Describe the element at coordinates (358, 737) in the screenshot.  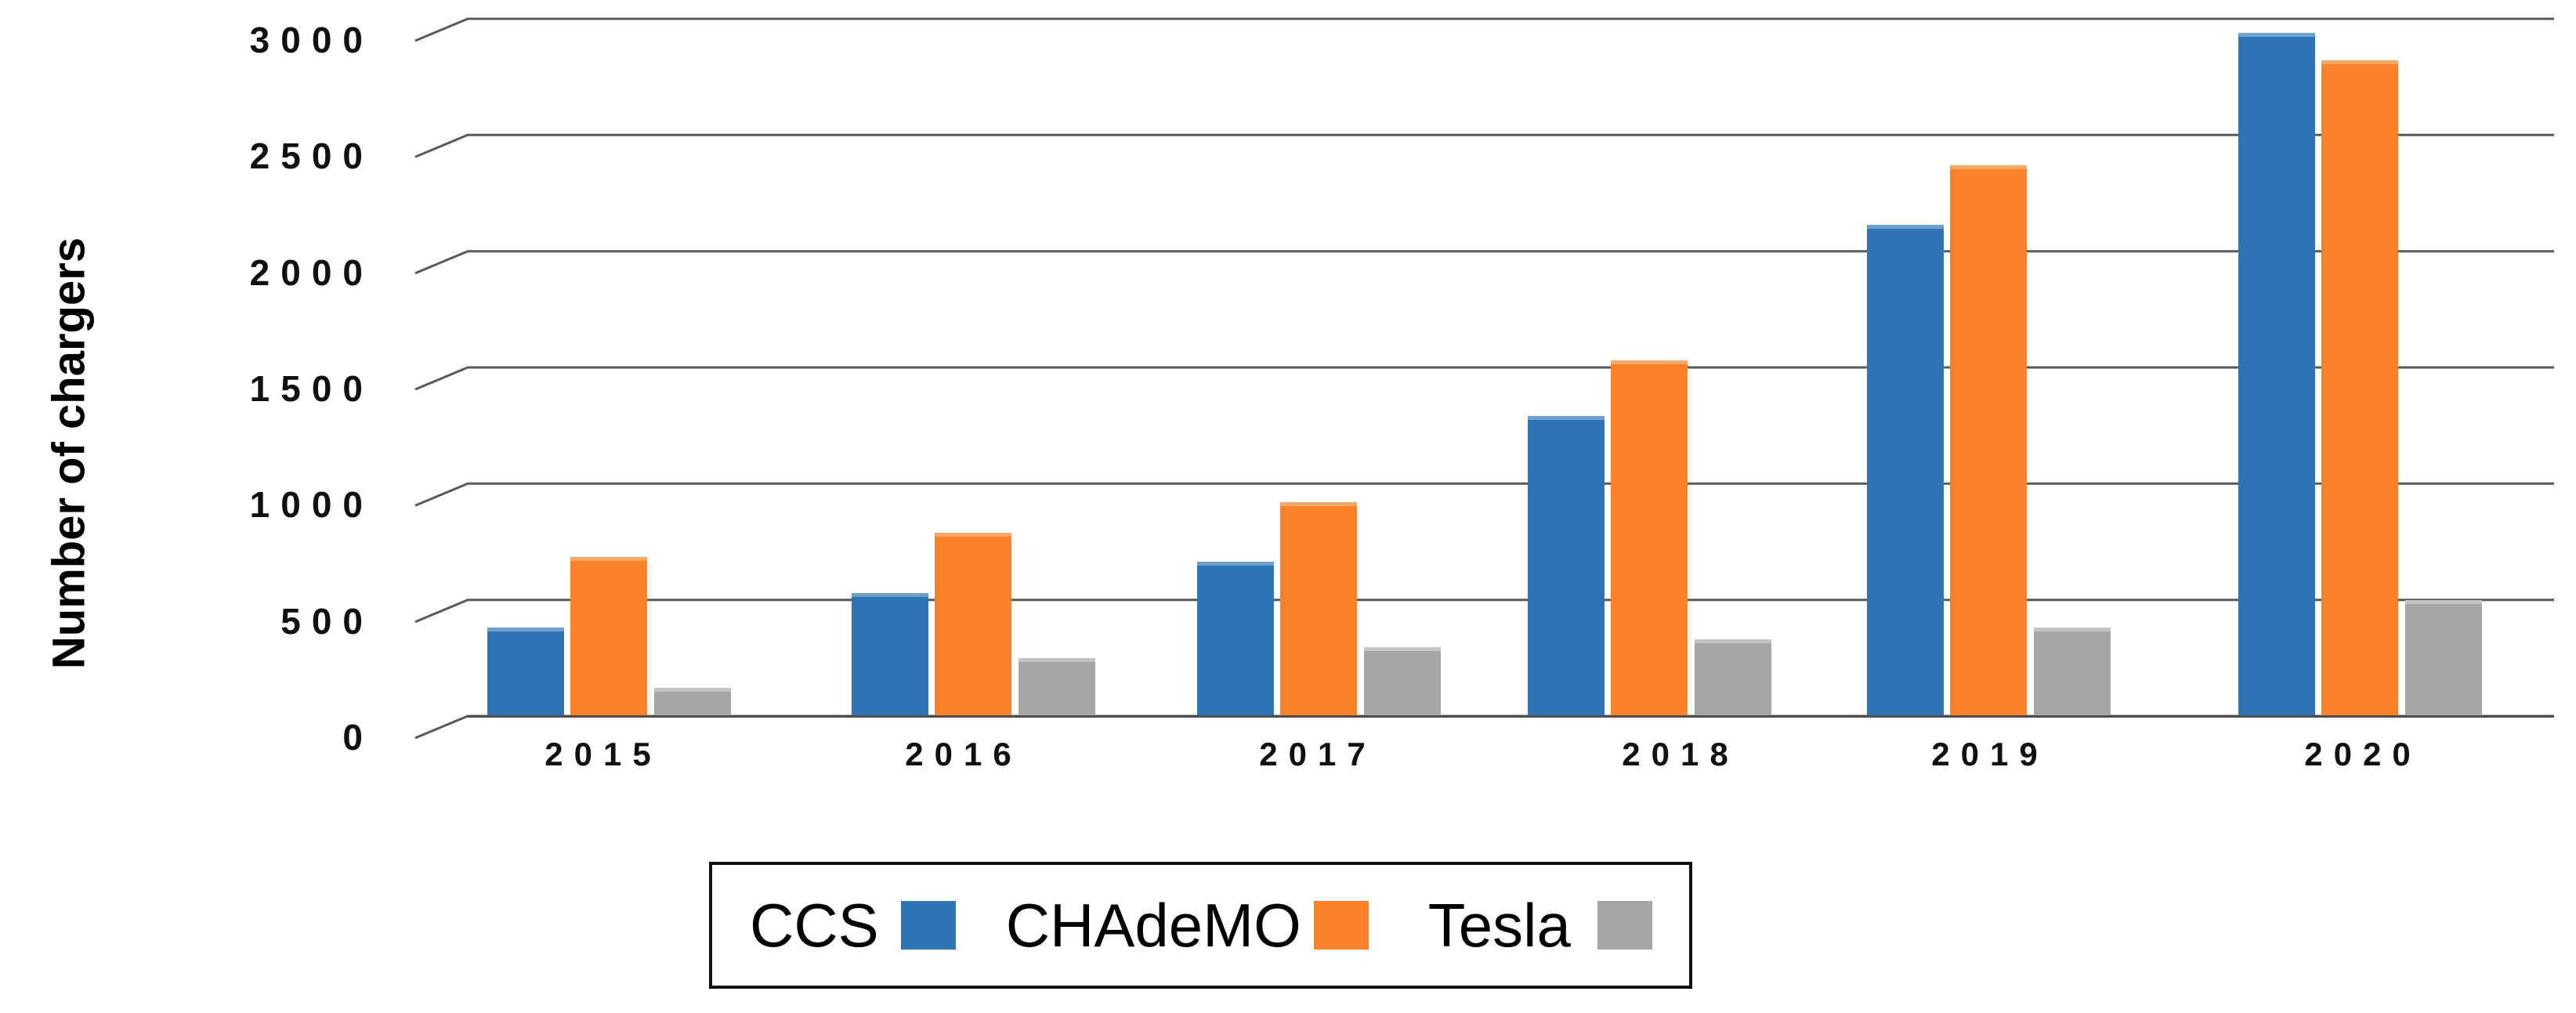
I see `y-tick-label-0: 0` at that location.